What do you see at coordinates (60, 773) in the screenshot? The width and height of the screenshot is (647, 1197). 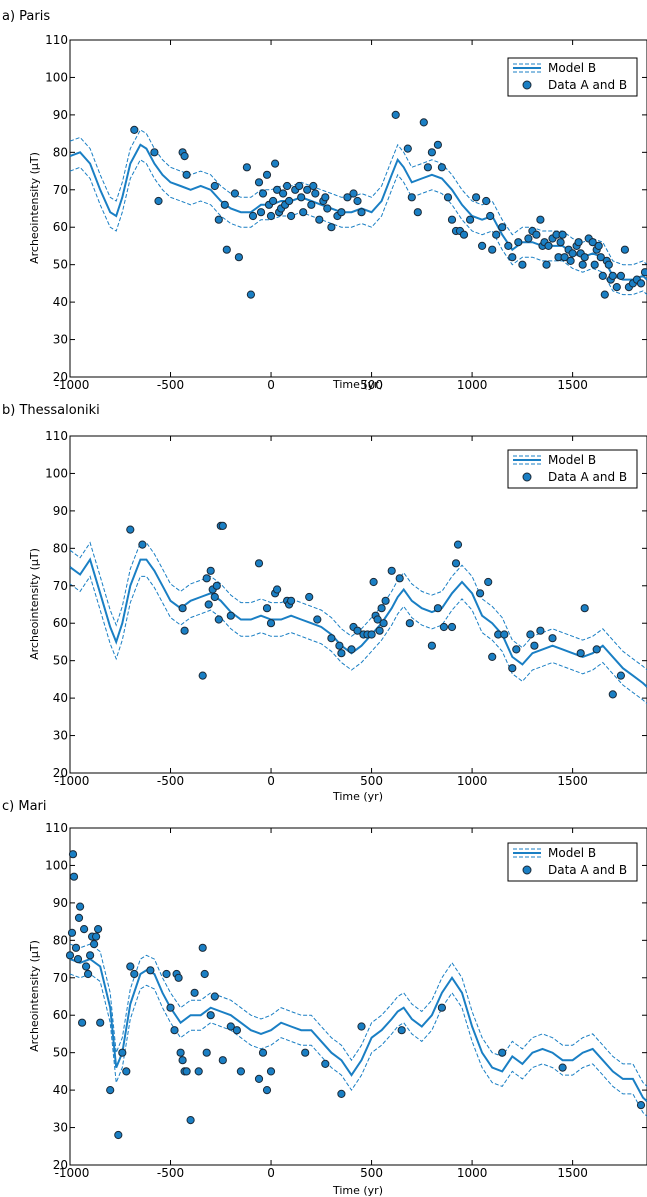 I see `y-tick-label: 20` at bounding box center [60, 773].